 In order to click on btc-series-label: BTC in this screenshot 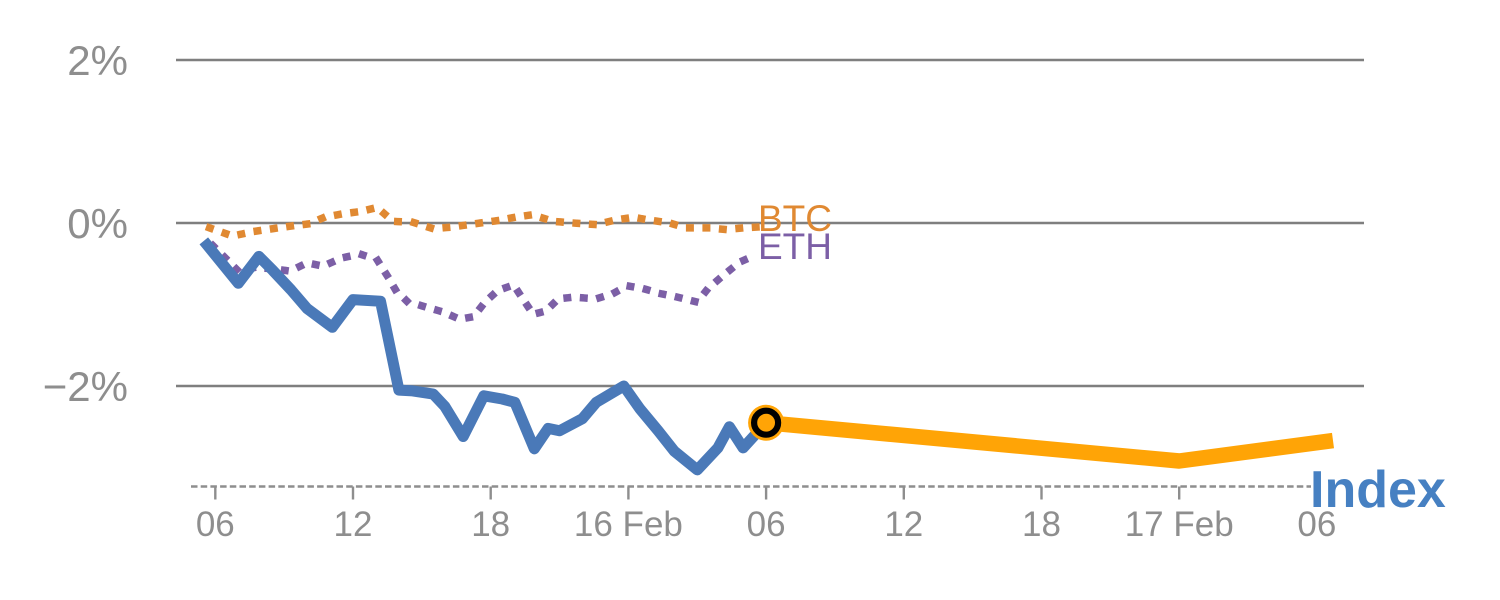, I will do `click(795, 218)`.